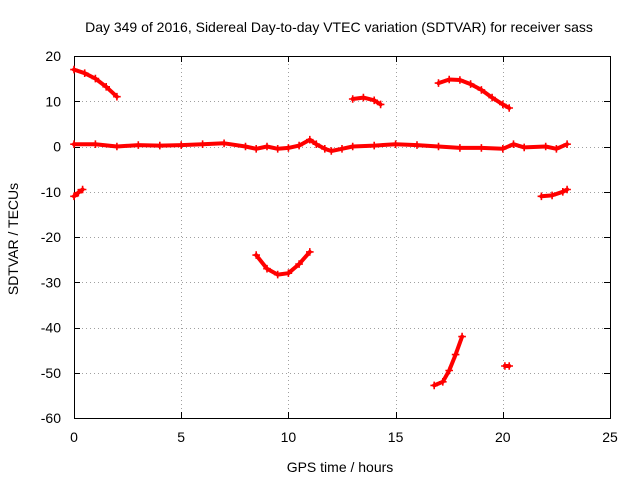 The image size is (640, 480). I want to click on x-tick-label: 10, so click(289, 437).